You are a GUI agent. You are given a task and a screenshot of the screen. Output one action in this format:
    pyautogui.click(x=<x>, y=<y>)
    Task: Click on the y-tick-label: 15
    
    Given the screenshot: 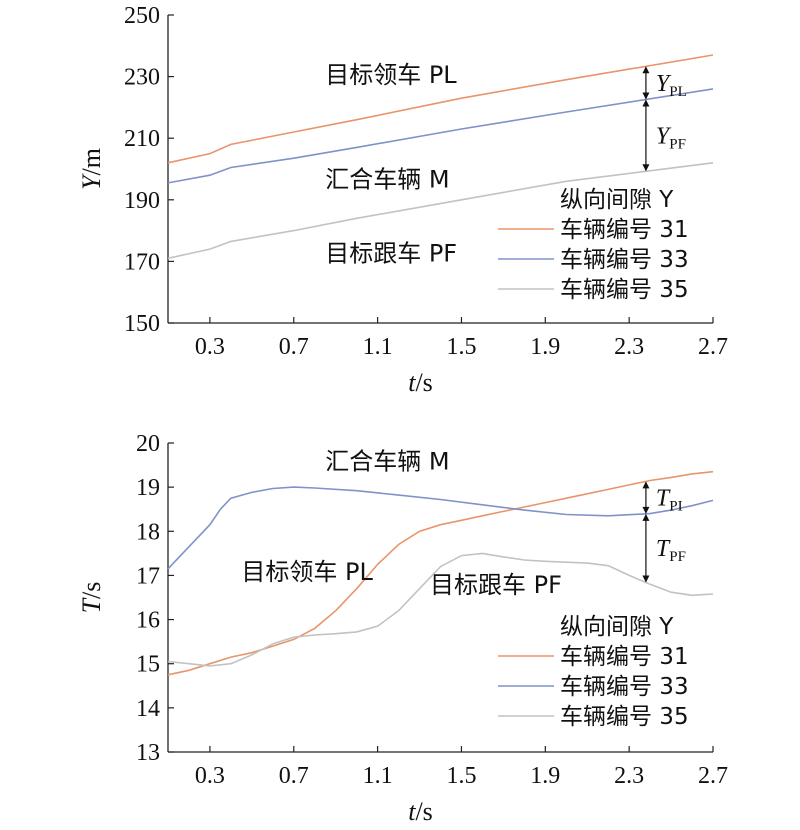 What is the action you would take?
    pyautogui.click(x=148, y=665)
    